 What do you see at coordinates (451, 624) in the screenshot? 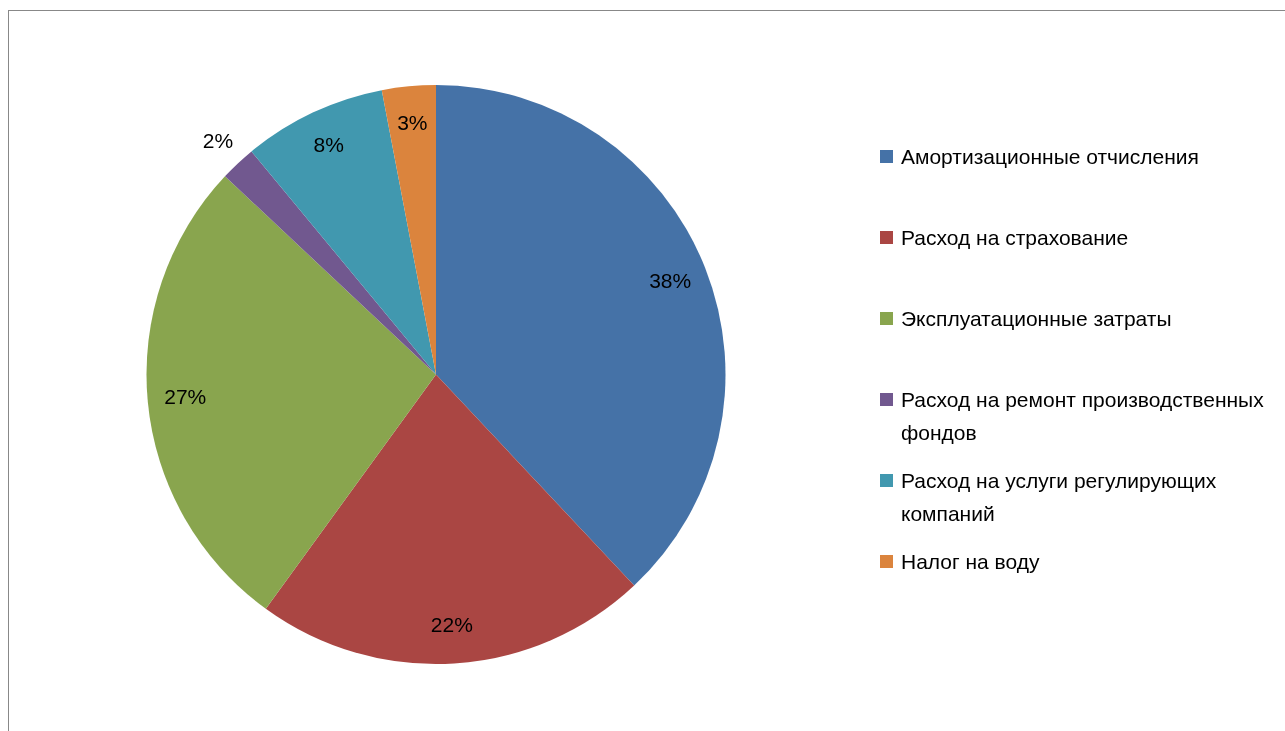
I see `data-label: 22%` at bounding box center [451, 624].